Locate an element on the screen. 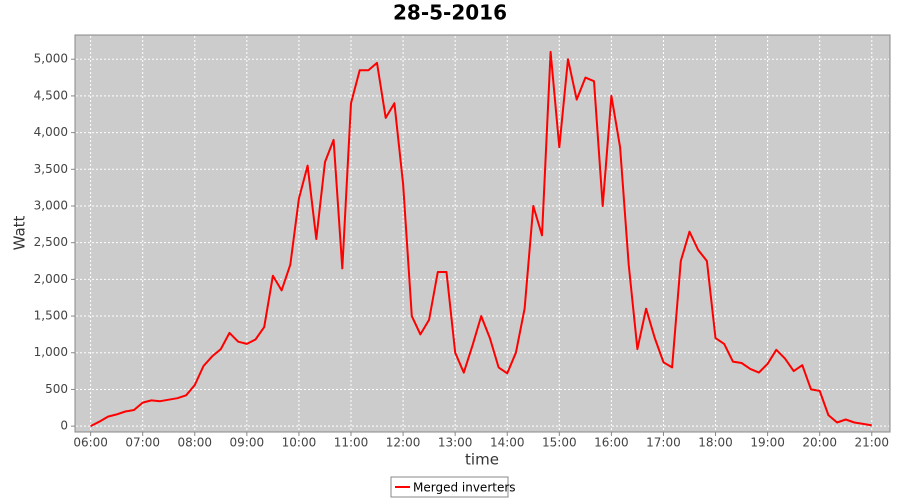 The width and height of the screenshot is (900, 500). y-tick-label: 1,000 is located at coordinates (51, 352).